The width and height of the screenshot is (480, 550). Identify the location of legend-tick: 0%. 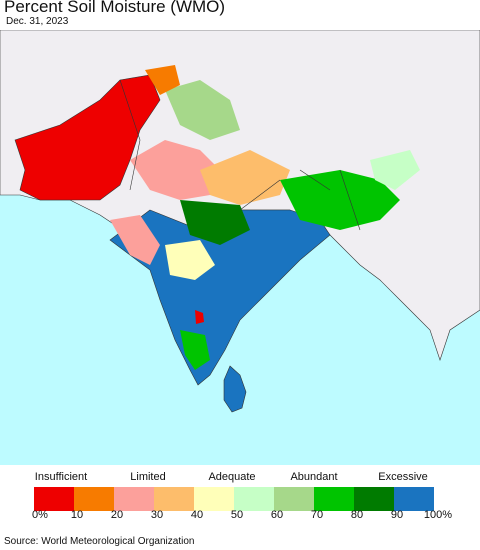
(40, 515).